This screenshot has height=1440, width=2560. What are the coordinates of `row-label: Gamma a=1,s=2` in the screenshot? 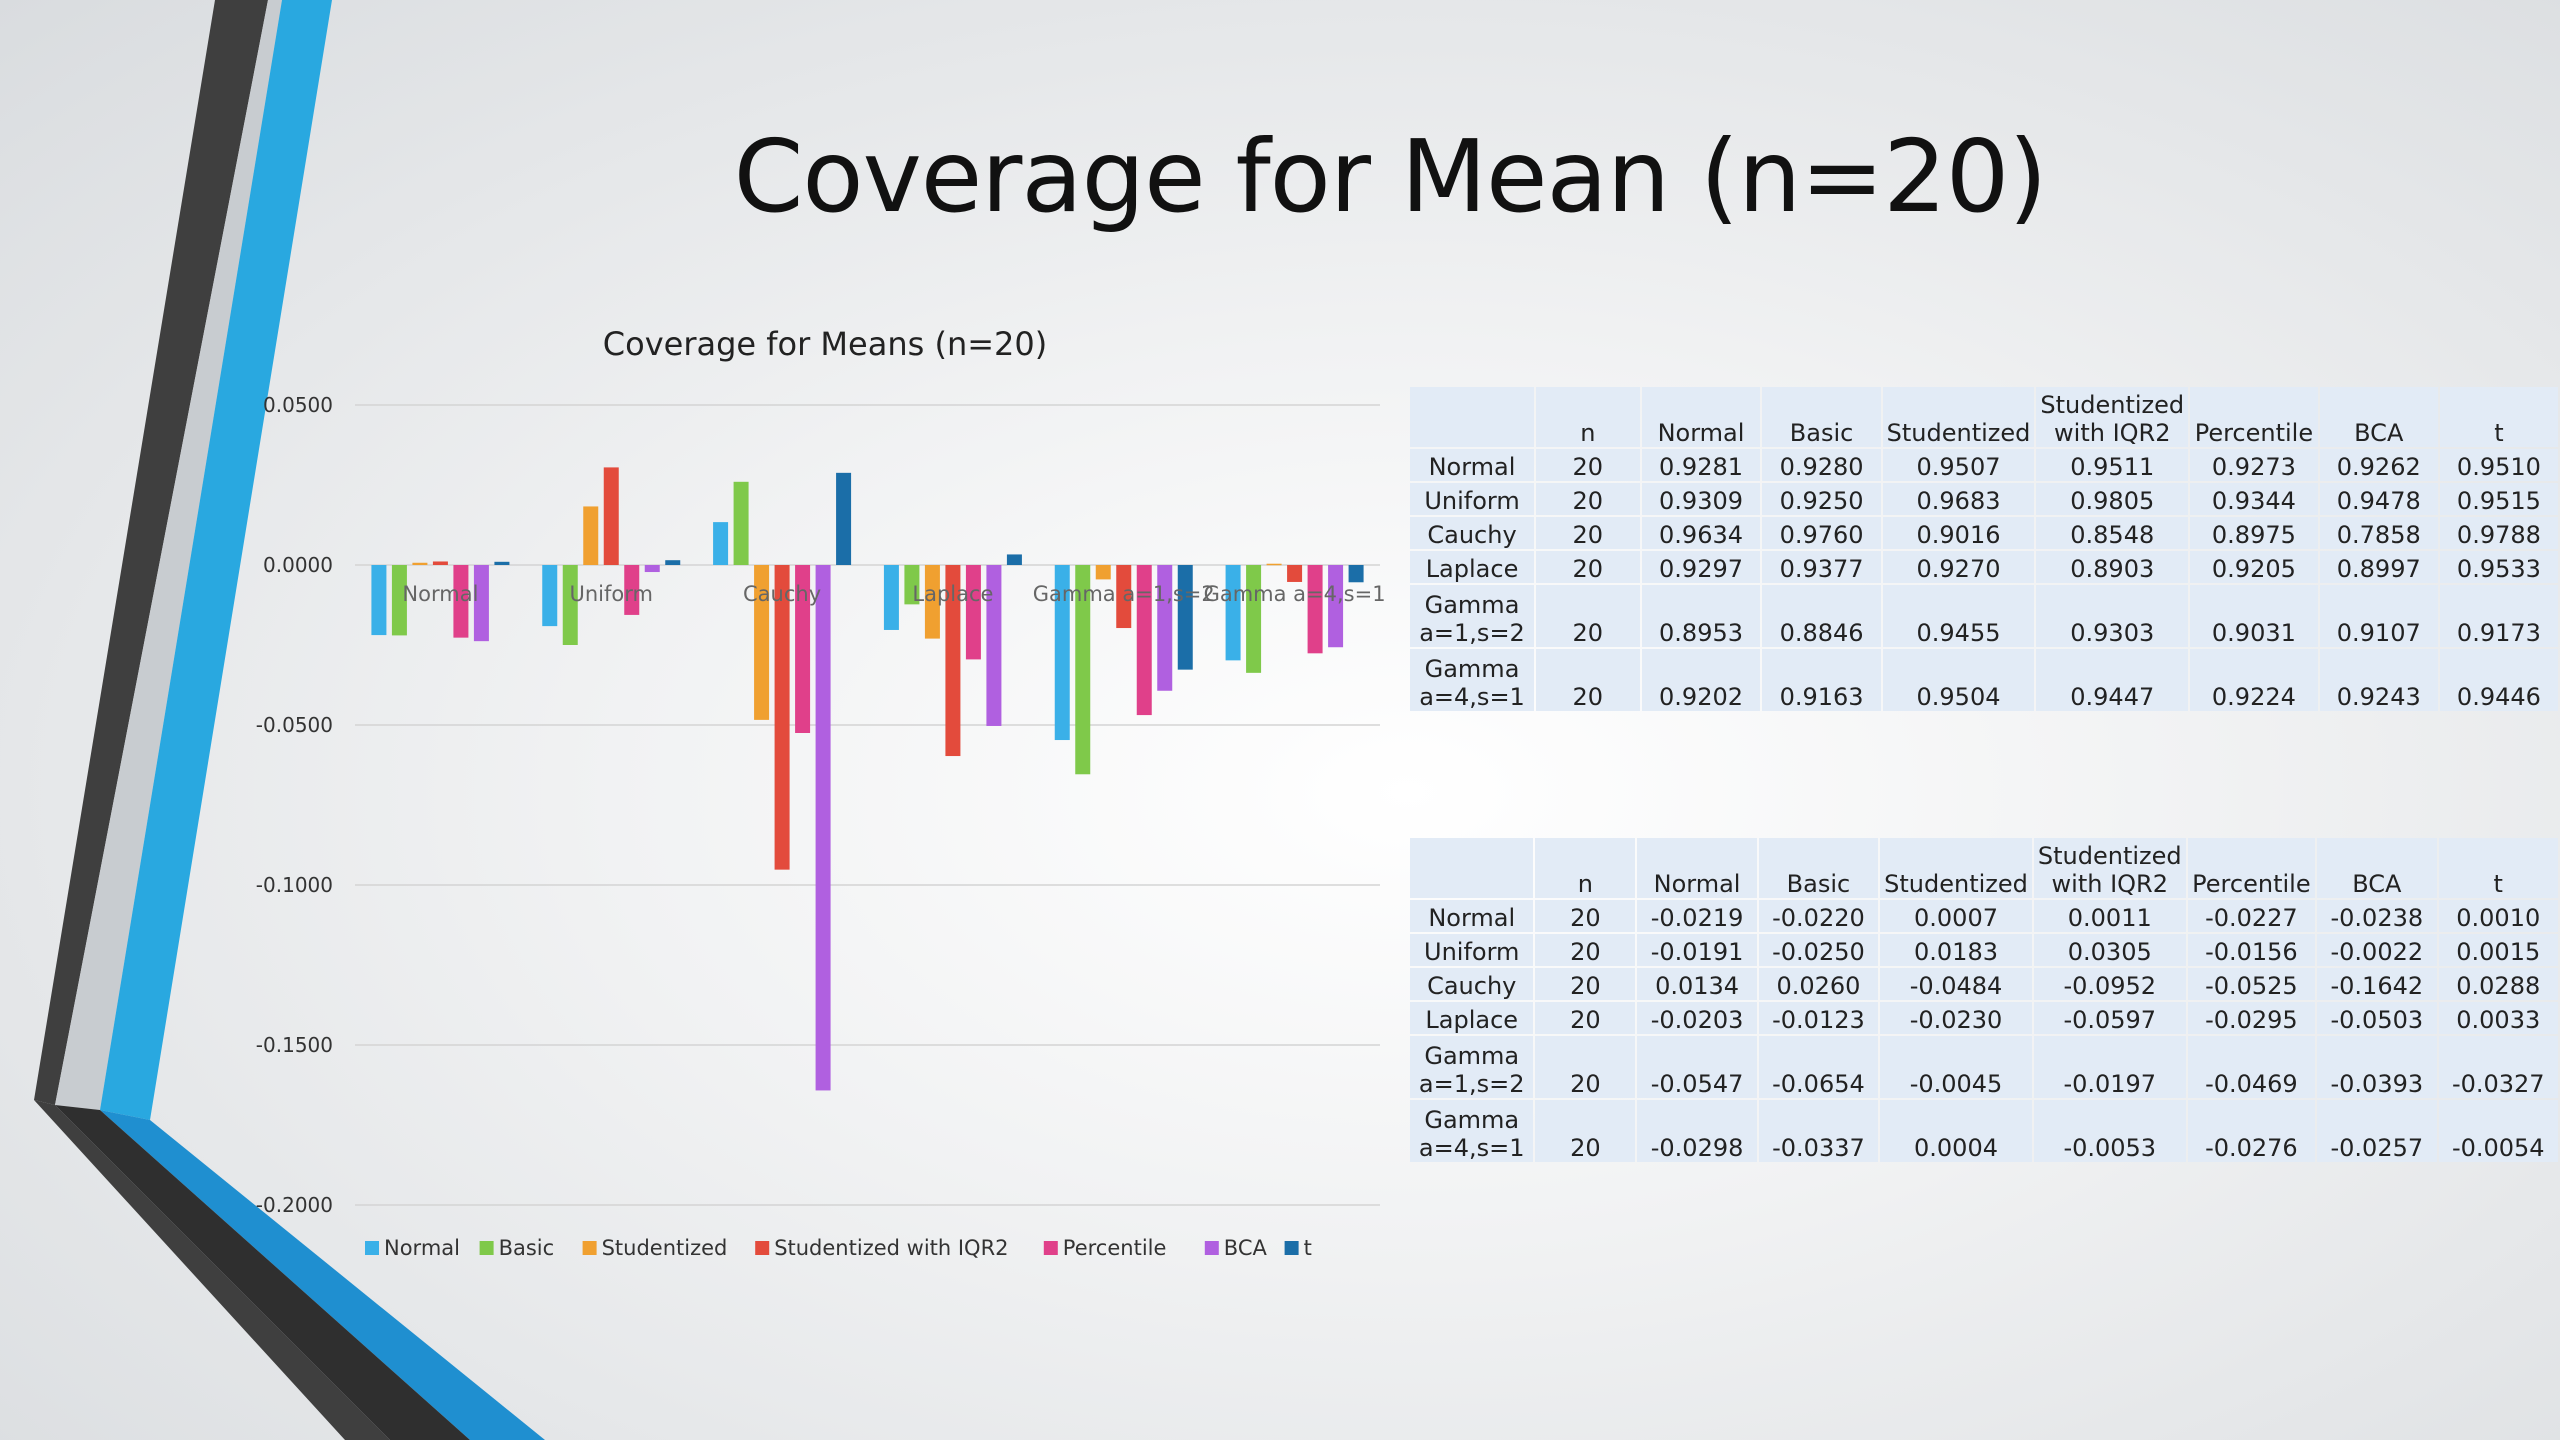 It's located at (1472, 1067).